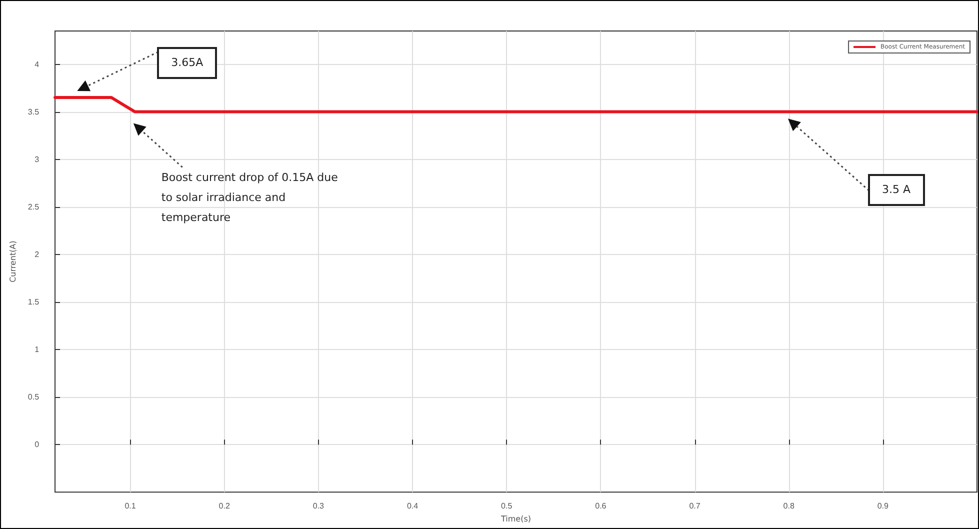  I want to click on x-tick-label: 0.3, so click(318, 506).